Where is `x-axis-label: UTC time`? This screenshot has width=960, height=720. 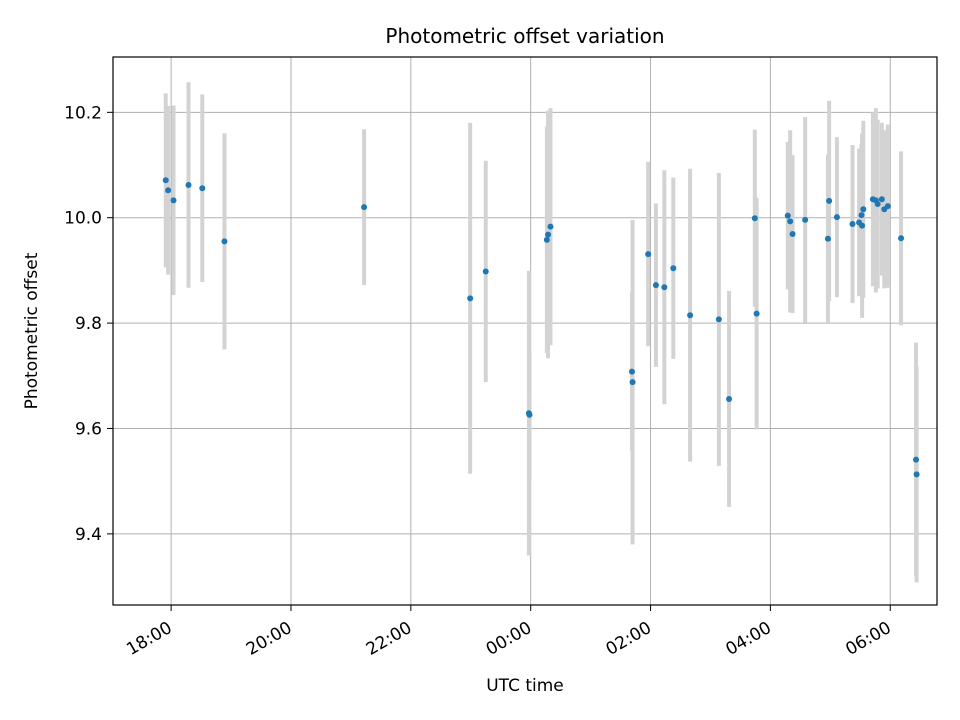 x-axis-label: UTC time is located at coordinates (525, 686).